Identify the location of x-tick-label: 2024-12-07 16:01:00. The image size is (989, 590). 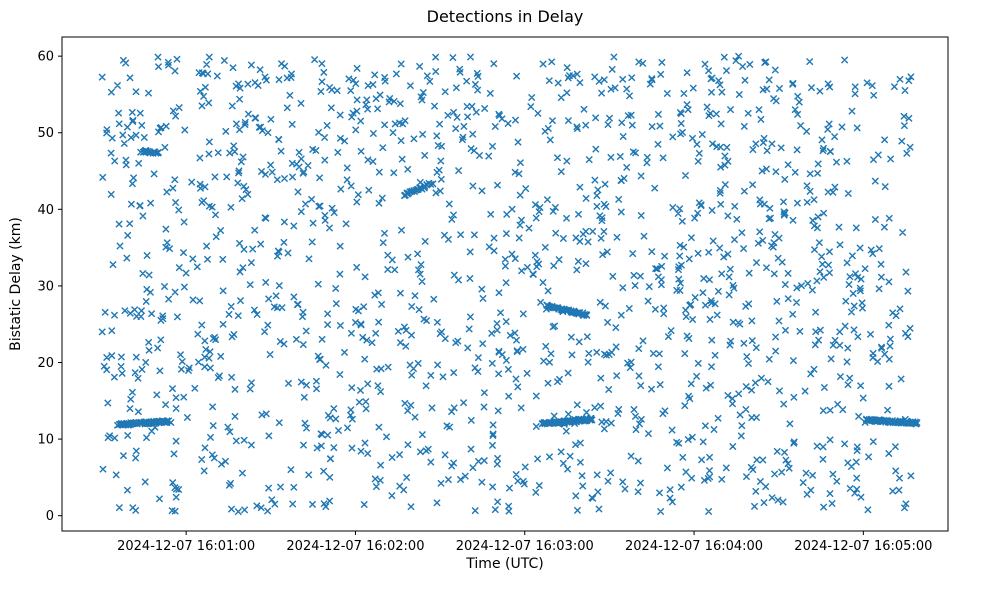
(186, 546).